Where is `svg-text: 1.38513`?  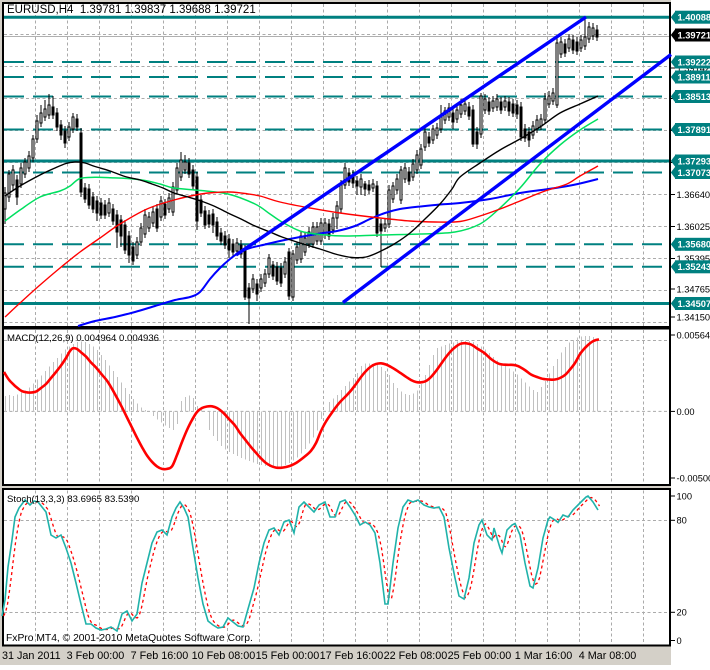 svg-text: 1.38513 is located at coordinates (694, 97).